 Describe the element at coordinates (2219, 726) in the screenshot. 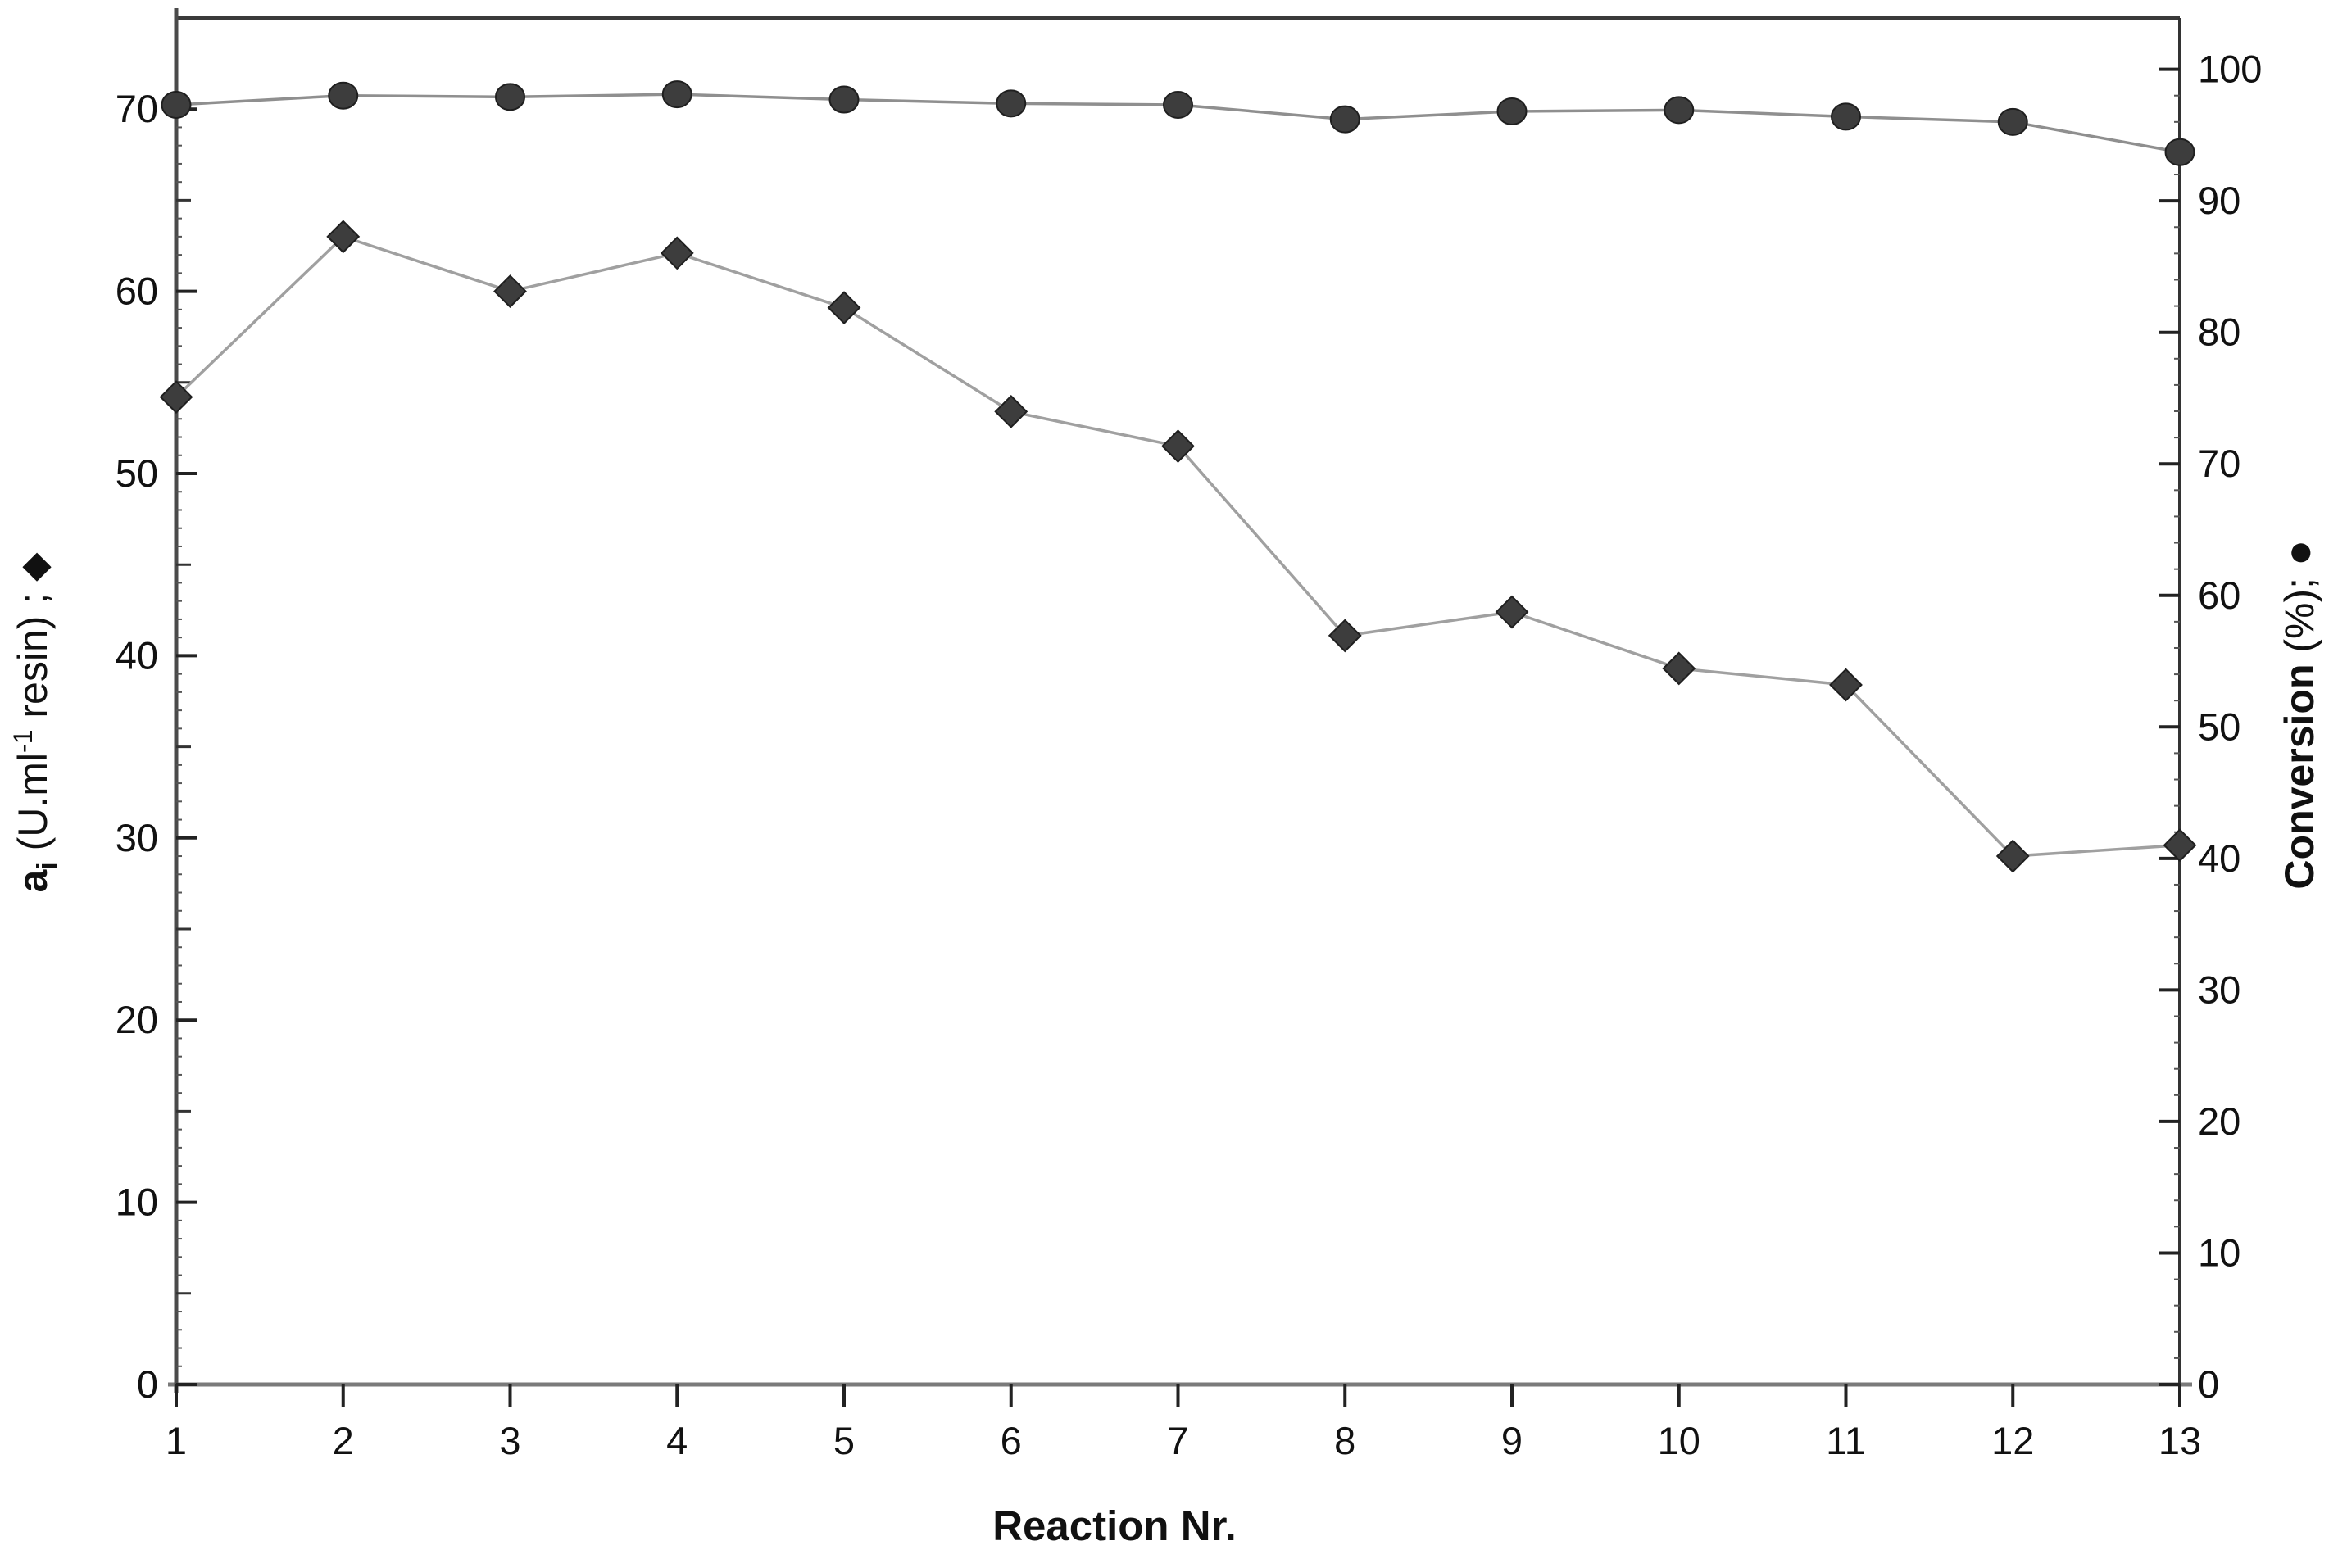

I see `right-axis-tick-label: 50` at that location.